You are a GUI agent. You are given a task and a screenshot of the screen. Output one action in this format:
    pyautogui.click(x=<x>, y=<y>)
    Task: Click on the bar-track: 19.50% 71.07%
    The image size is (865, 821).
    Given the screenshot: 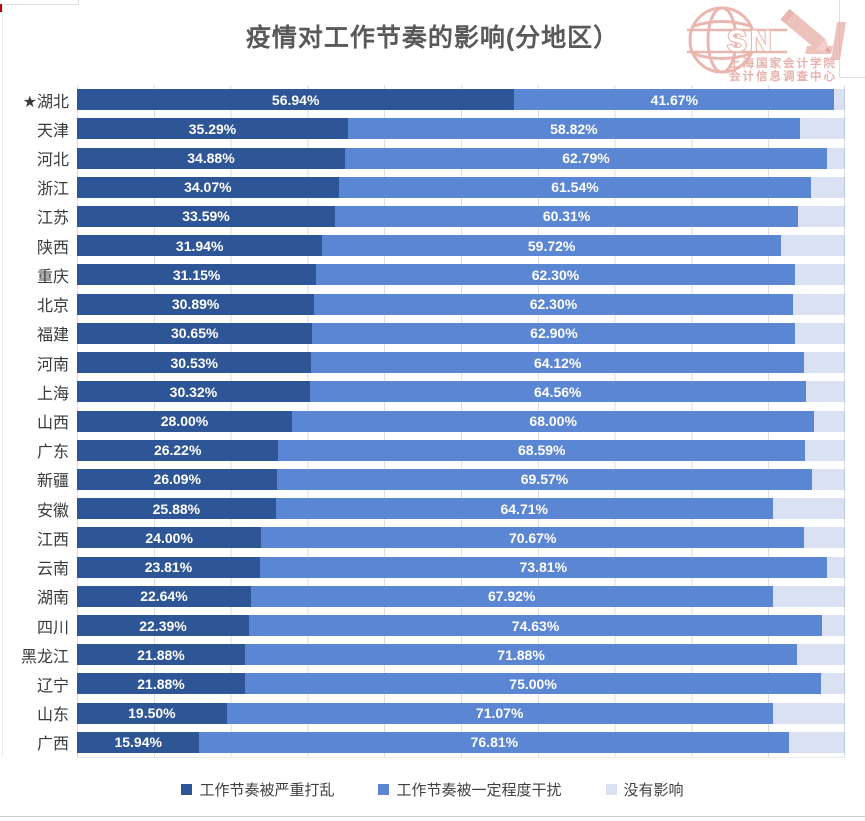 What is the action you would take?
    pyautogui.click(x=461, y=713)
    